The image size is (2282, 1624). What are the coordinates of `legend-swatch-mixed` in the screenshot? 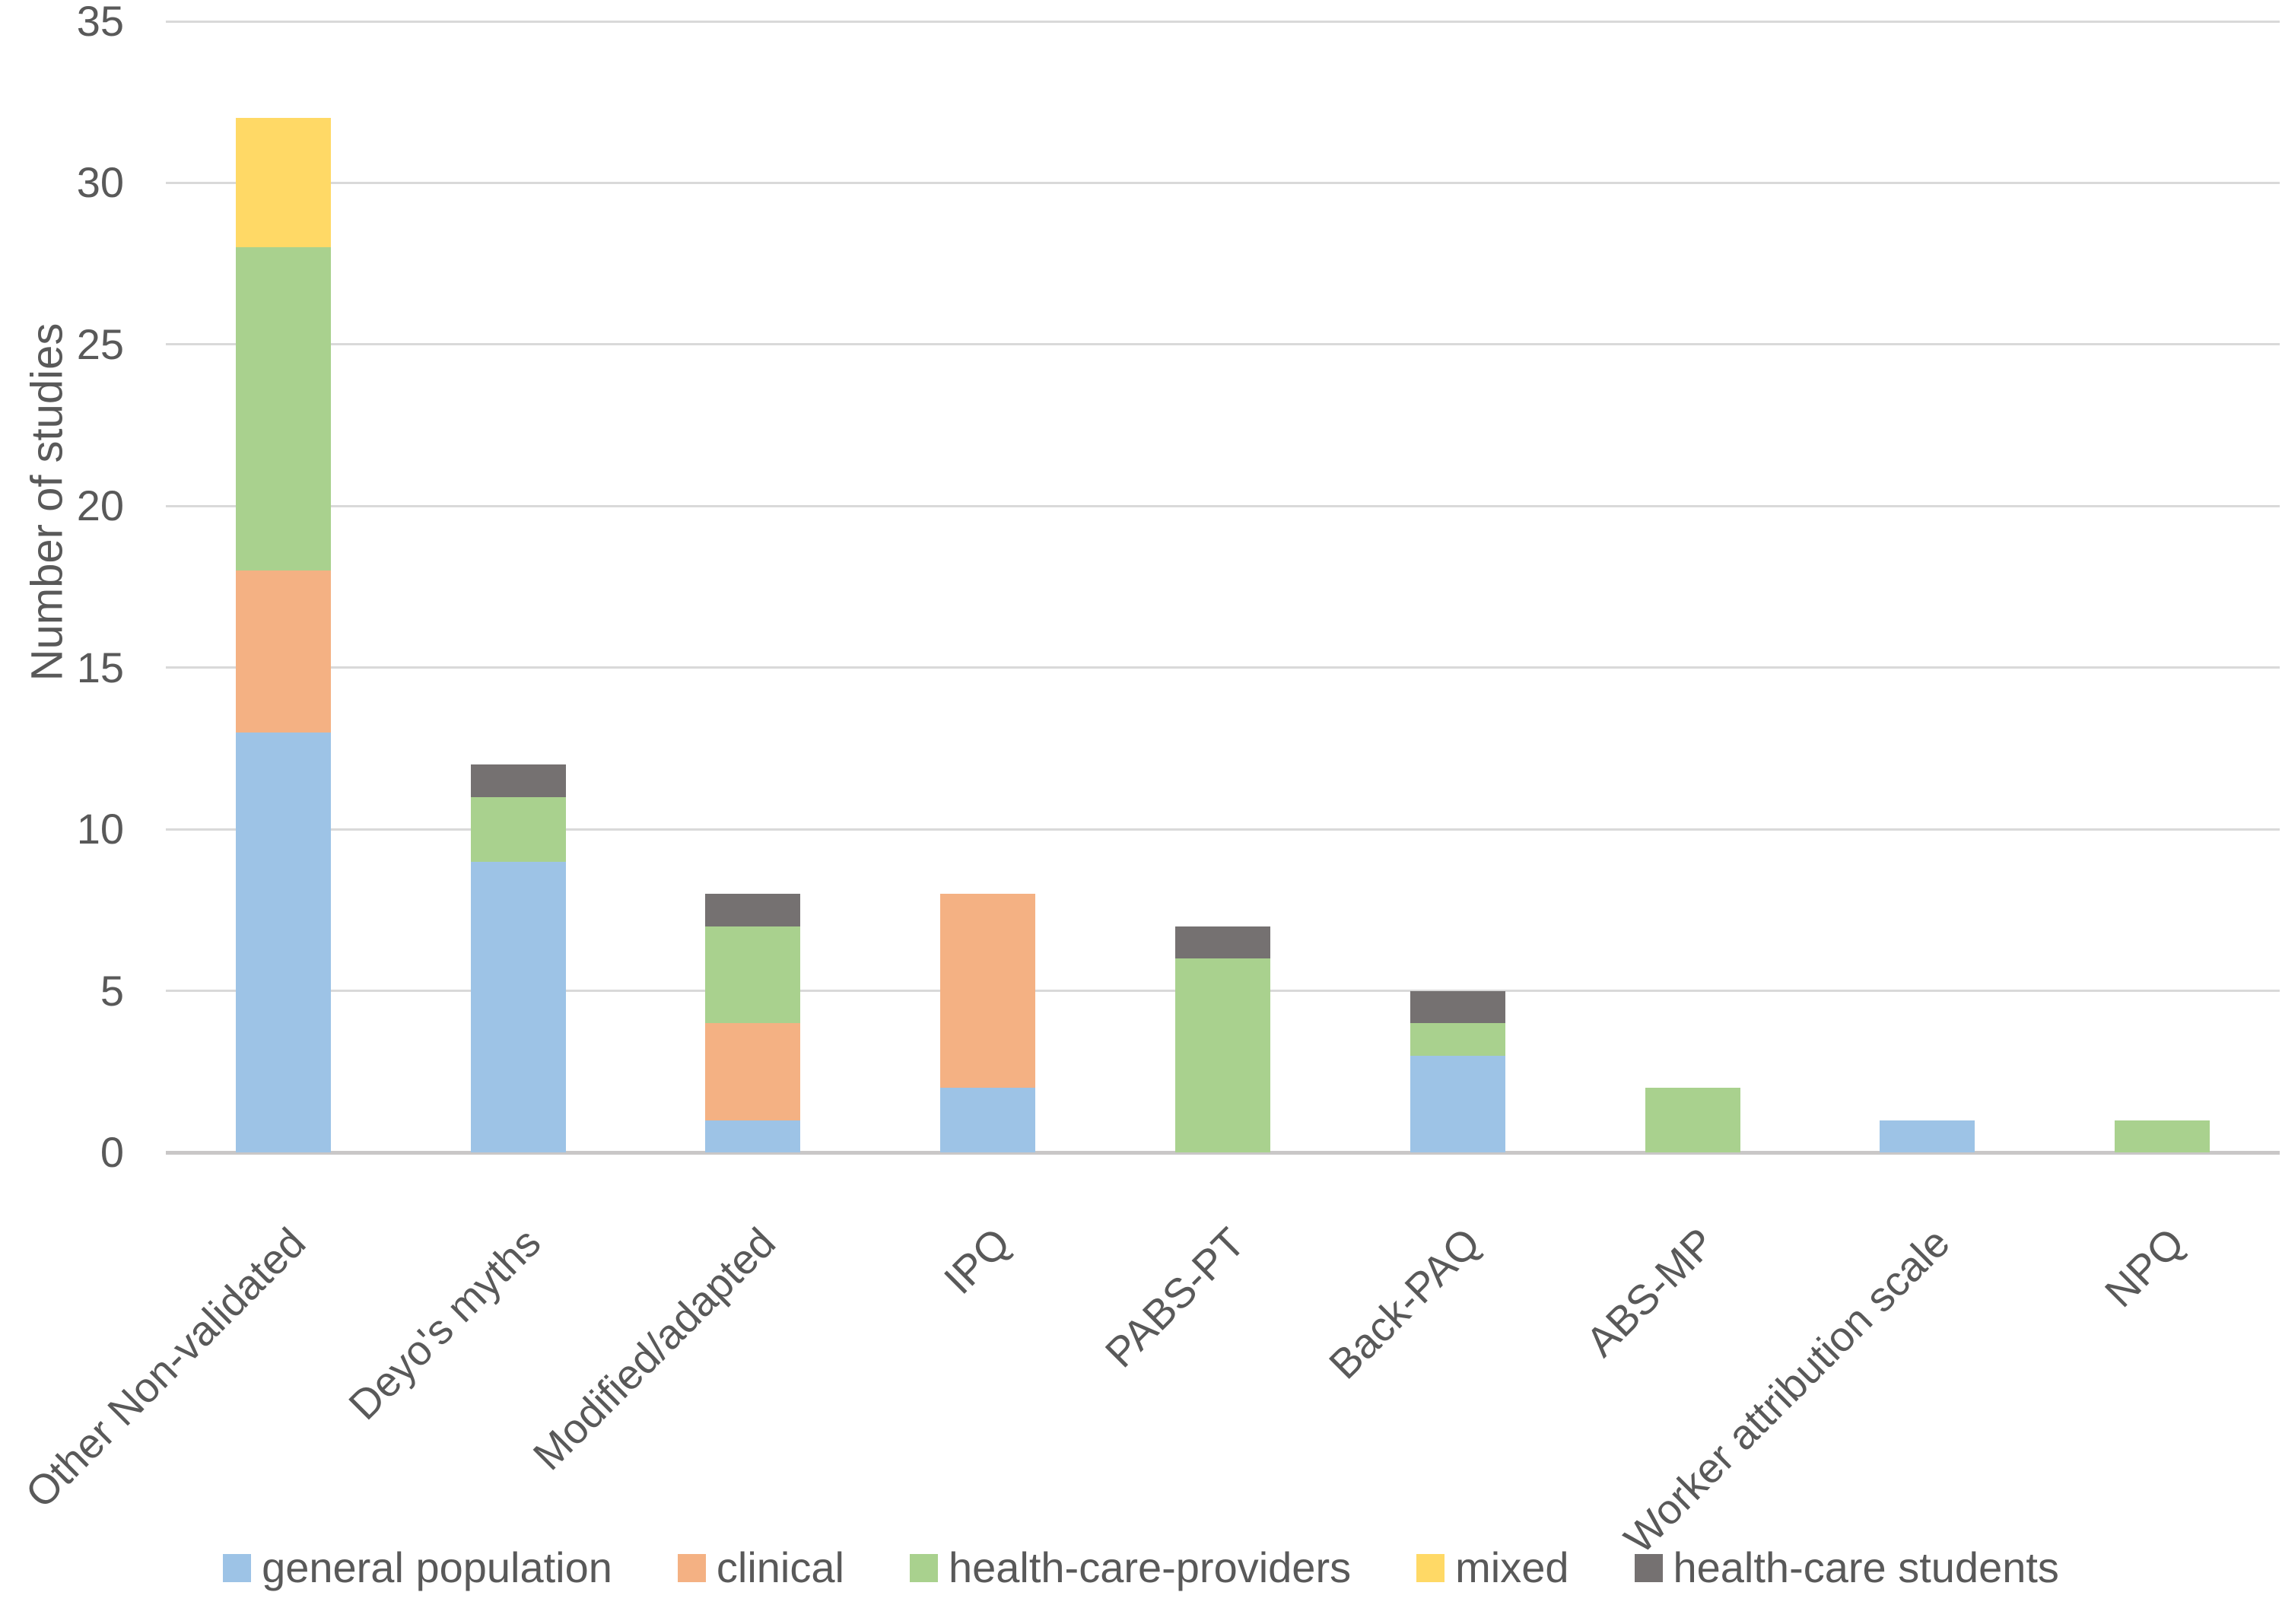 It's located at (1430, 1568).